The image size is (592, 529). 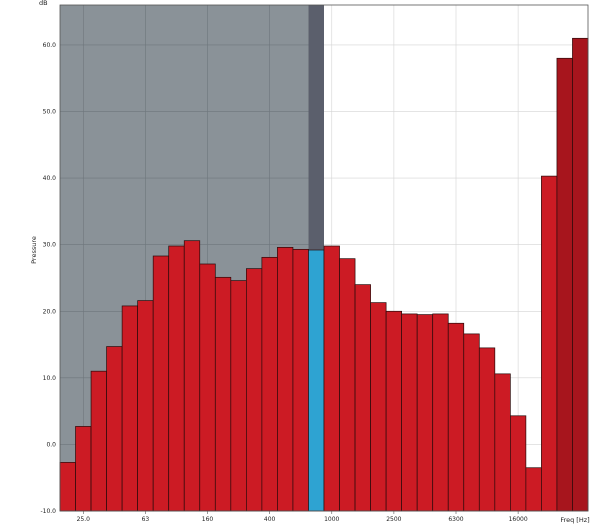 What do you see at coordinates (146, 519) in the screenshot?
I see `x-tick-label: 63` at bounding box center [146, 519].